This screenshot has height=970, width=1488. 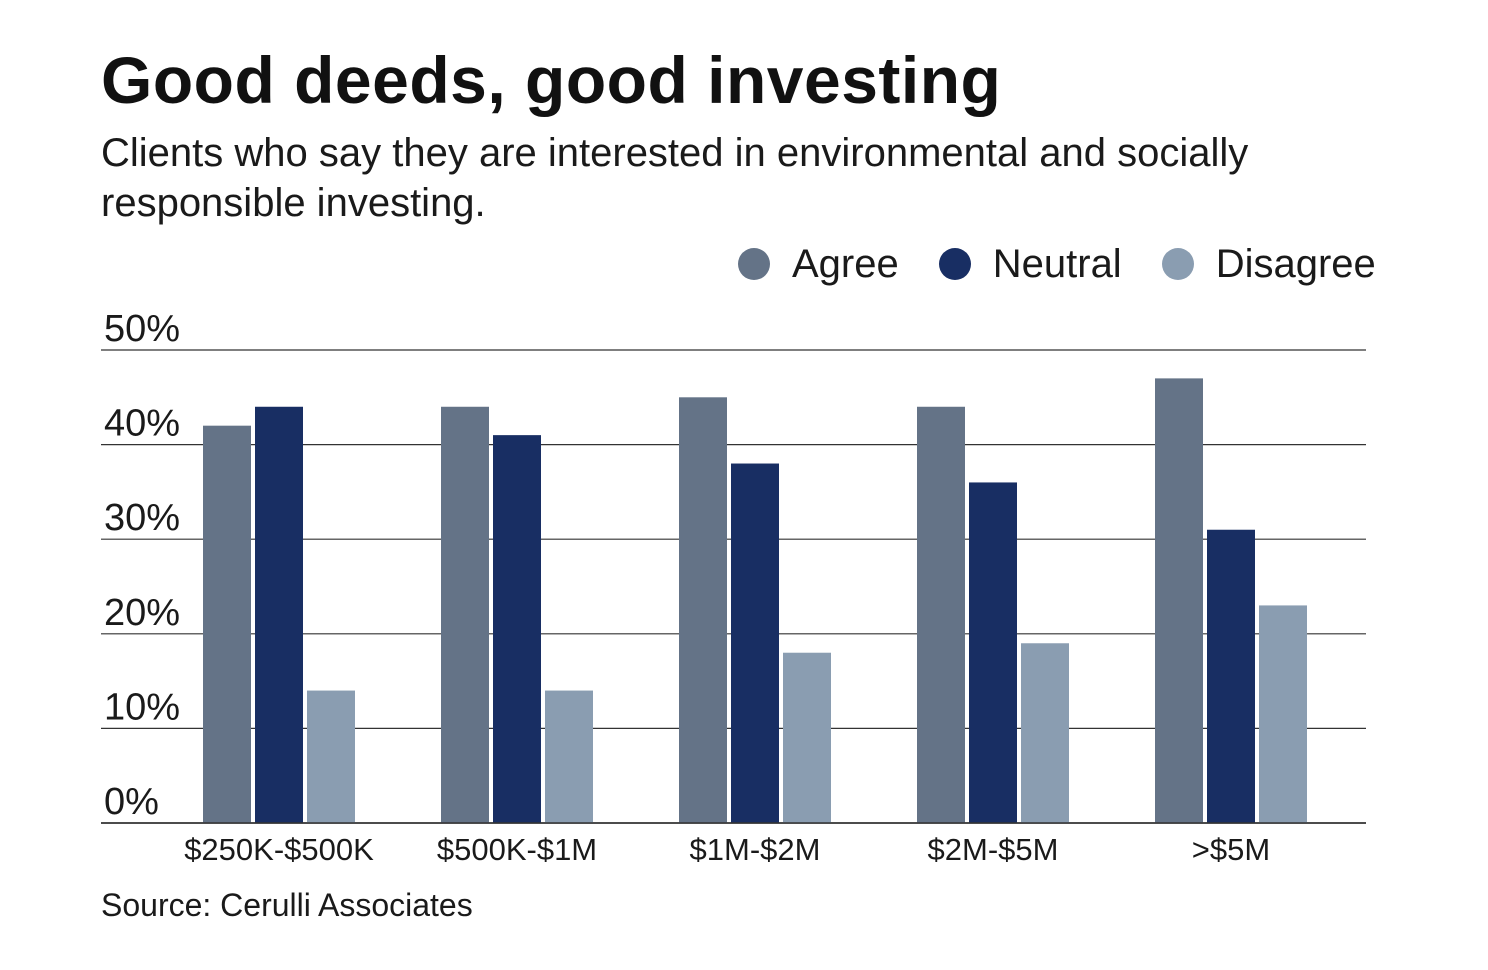 I want to click on legend-dot-neutral, so click(x=954, y=264).